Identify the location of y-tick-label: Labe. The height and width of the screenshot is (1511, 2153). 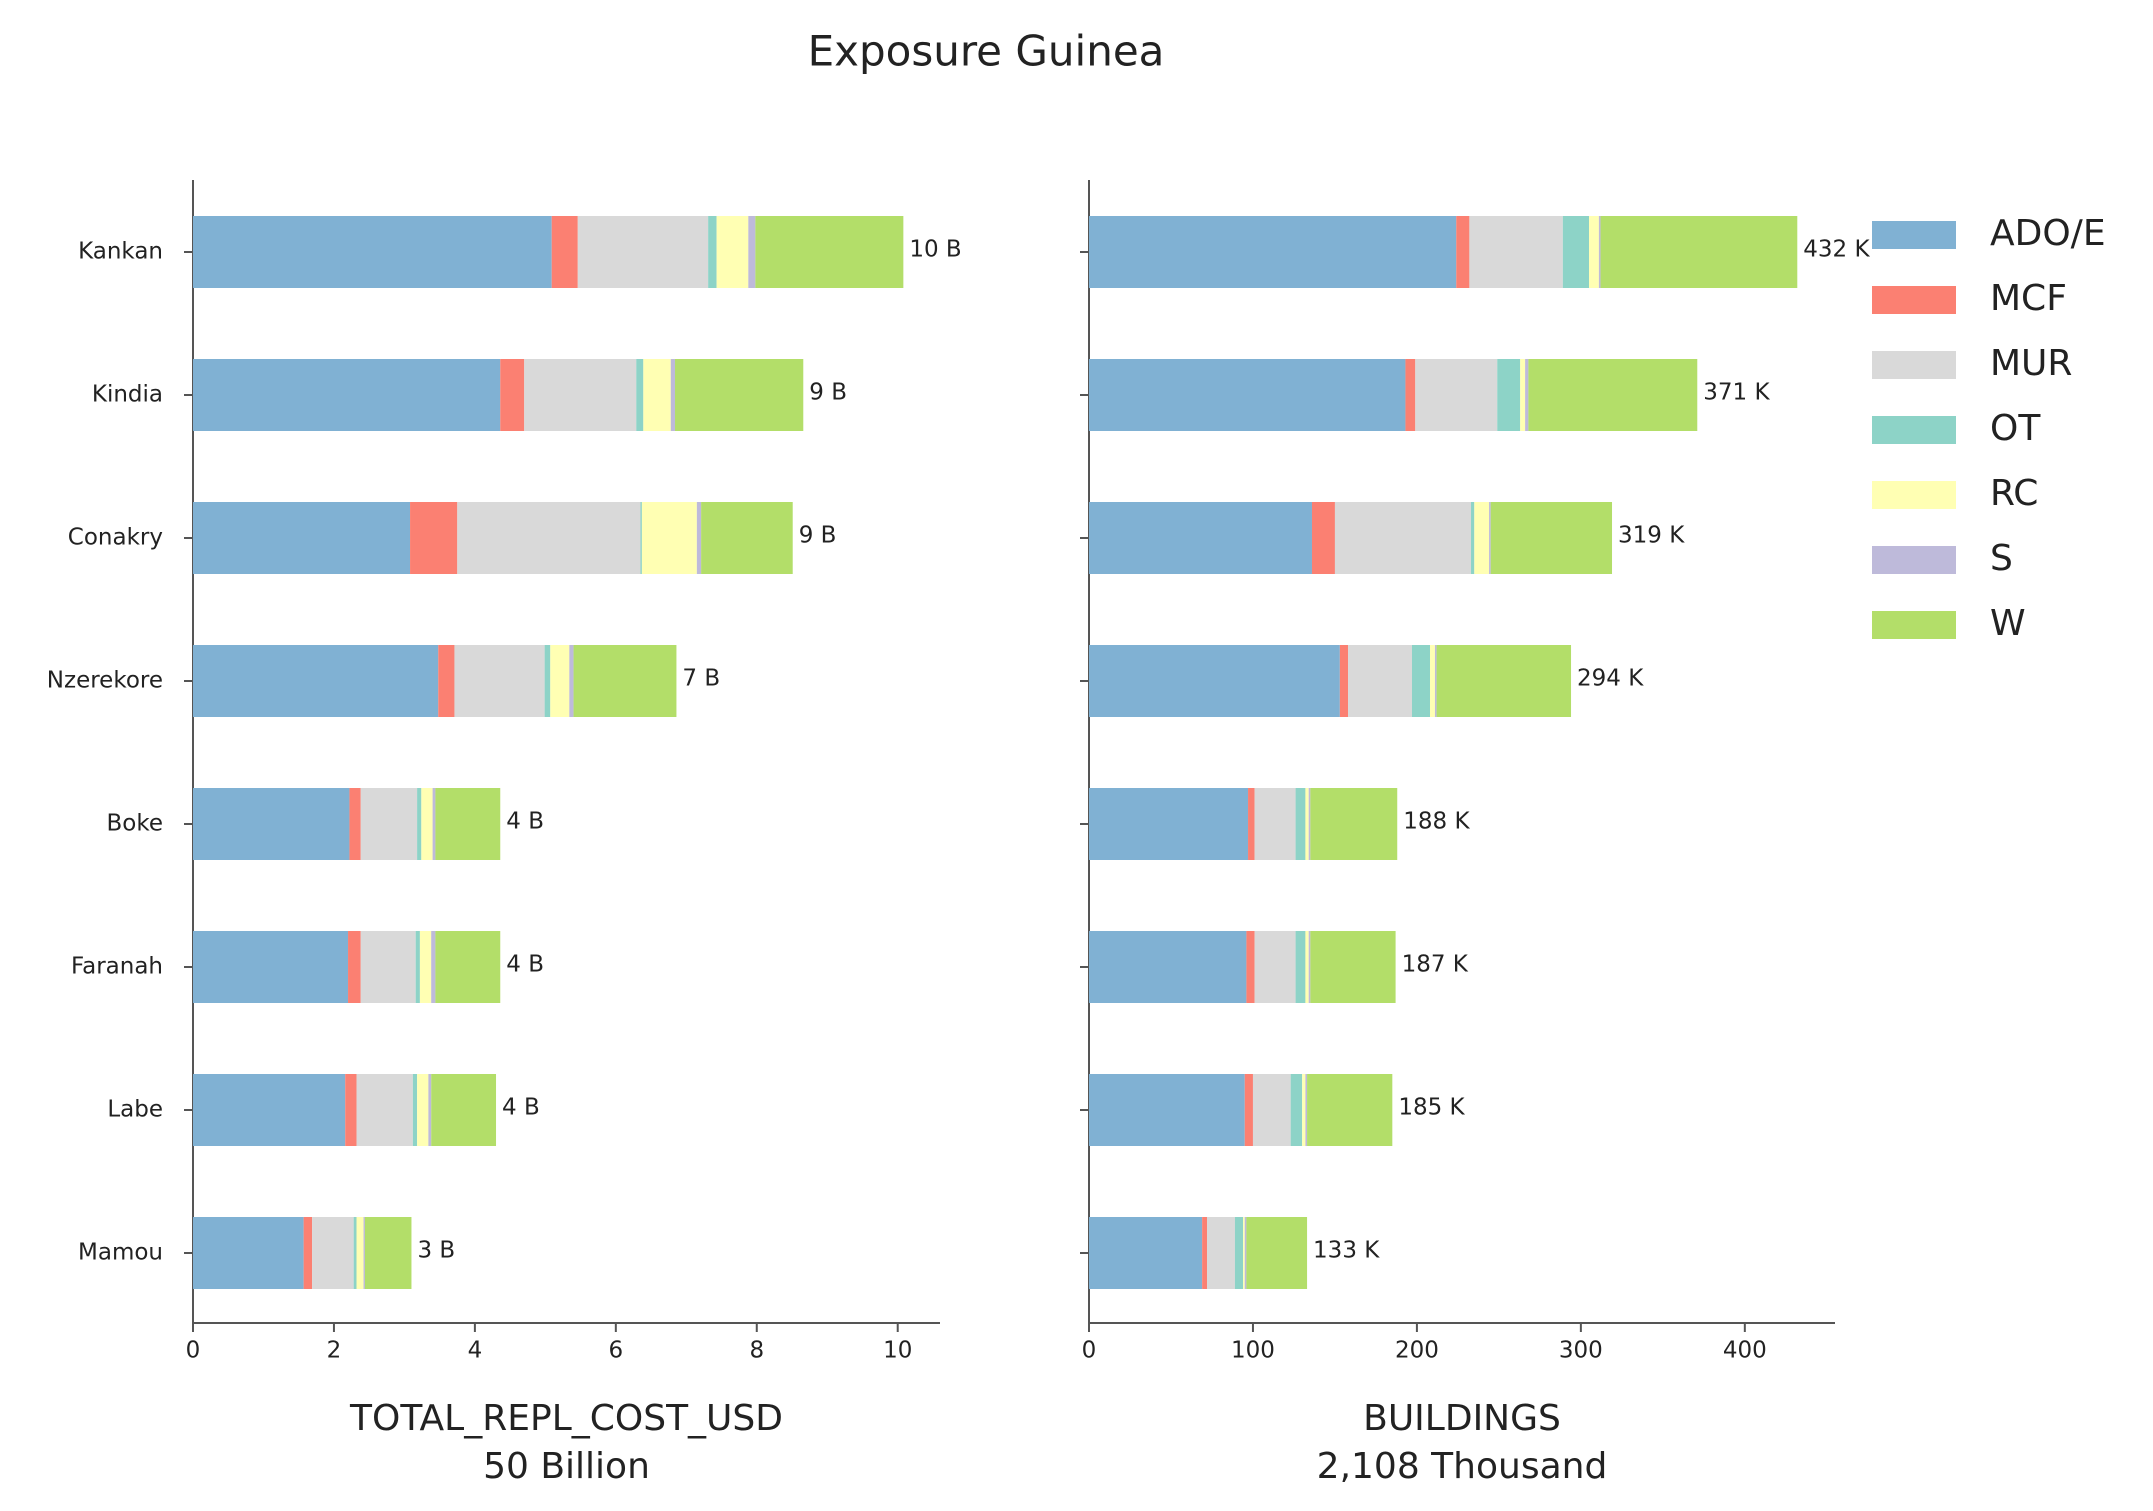
(135, 1110).